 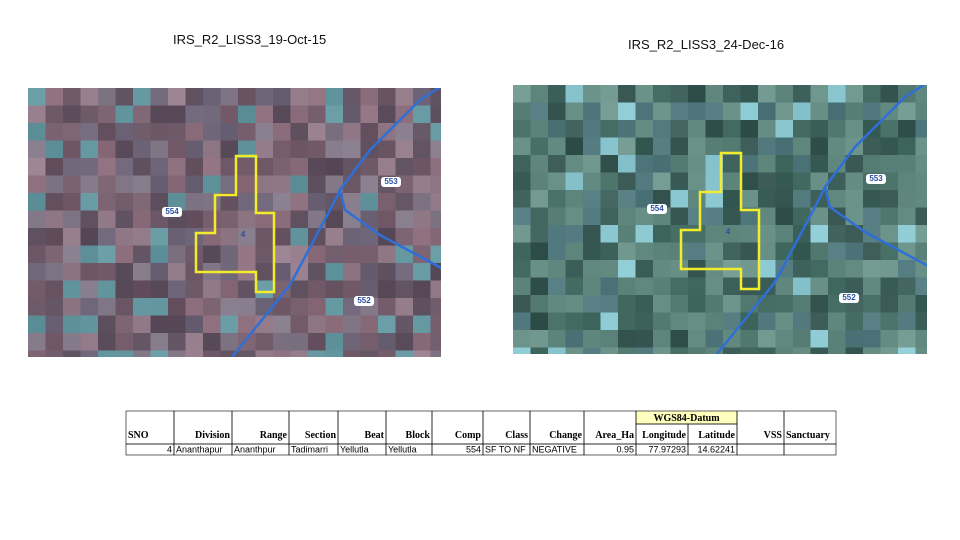 What do you see at coordinates (720, 221) in the screenshot?
I see `boundary` at bounding box center [720, 221].